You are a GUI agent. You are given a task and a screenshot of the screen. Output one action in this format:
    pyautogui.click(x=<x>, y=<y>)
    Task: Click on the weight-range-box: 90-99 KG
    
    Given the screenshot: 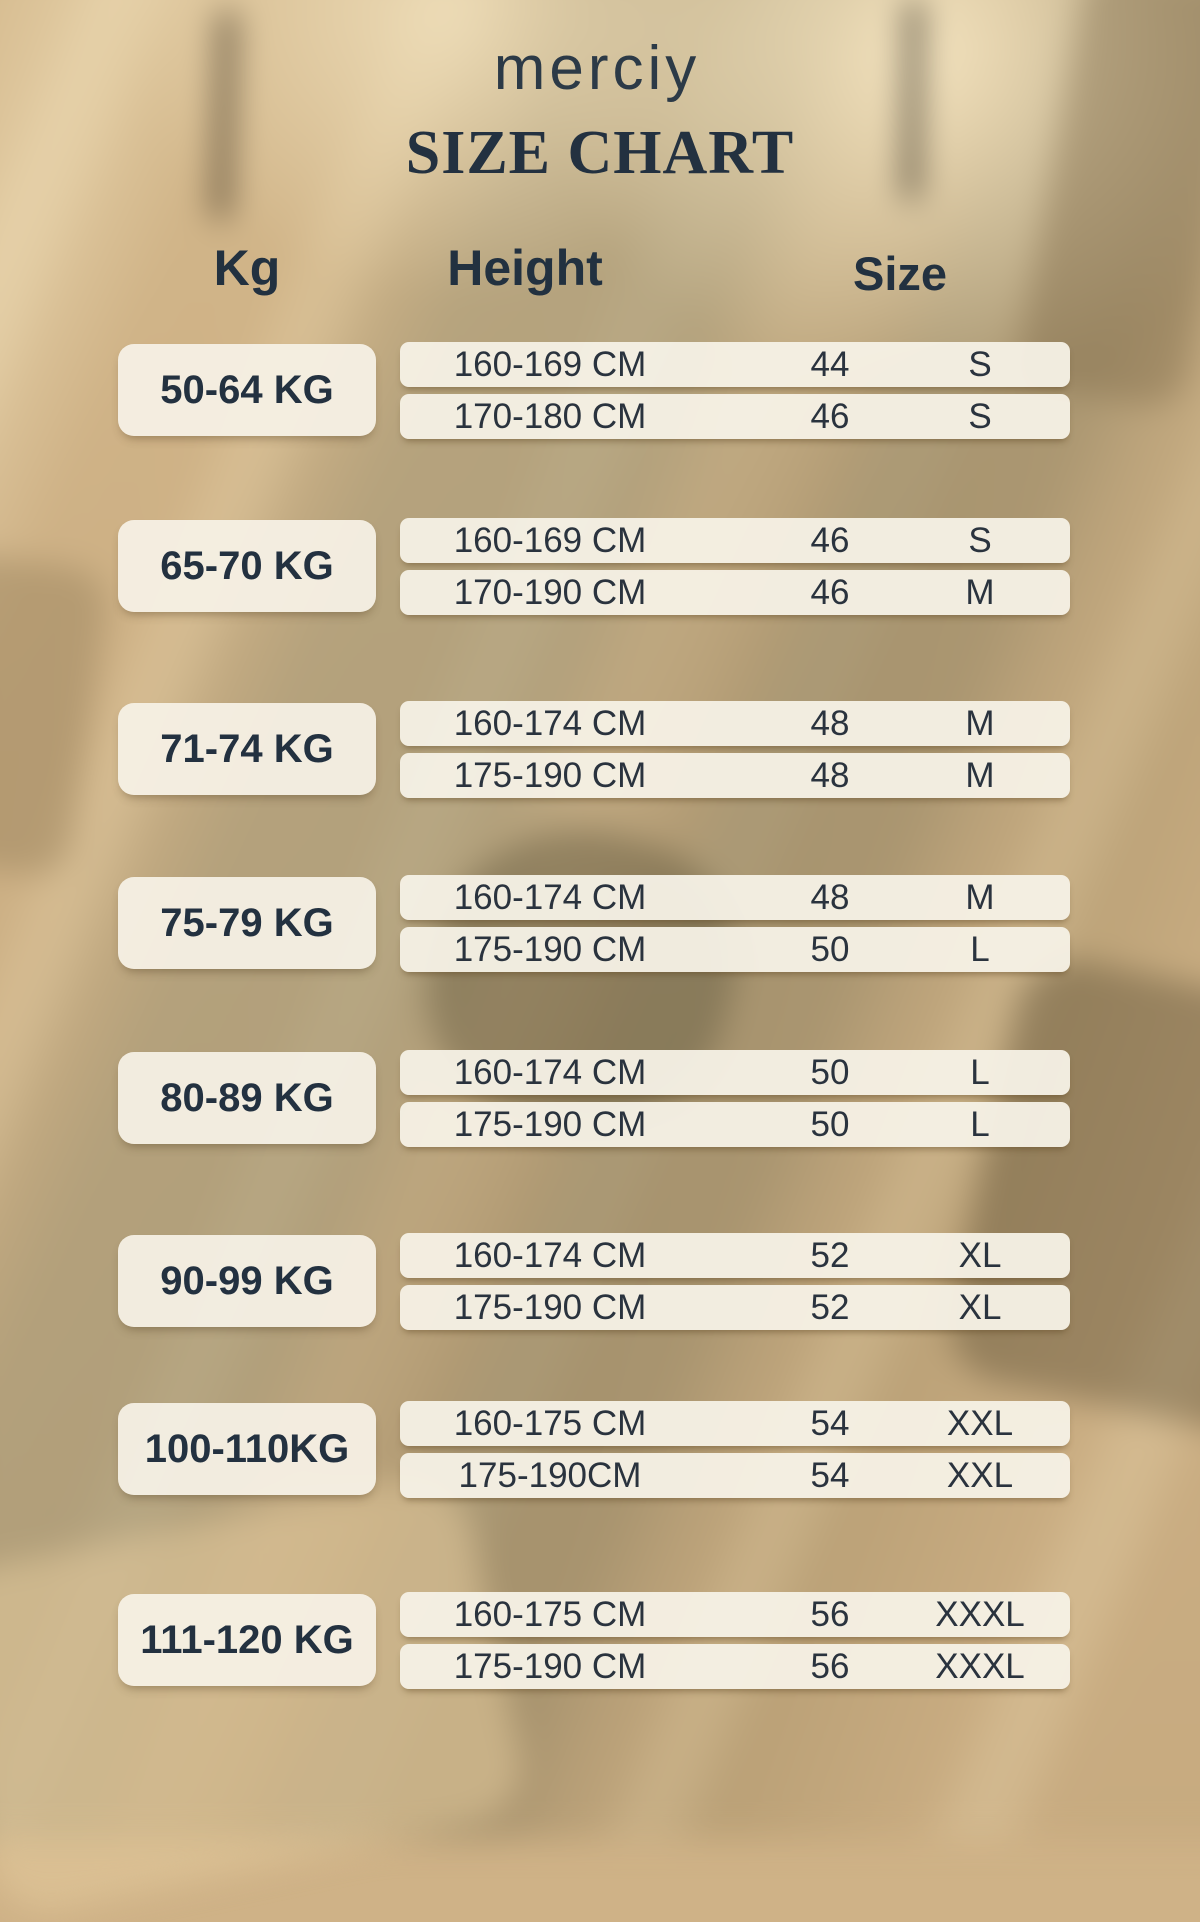 What is the action you would take?
    pyautogui.click(x=247, y=1281)
    